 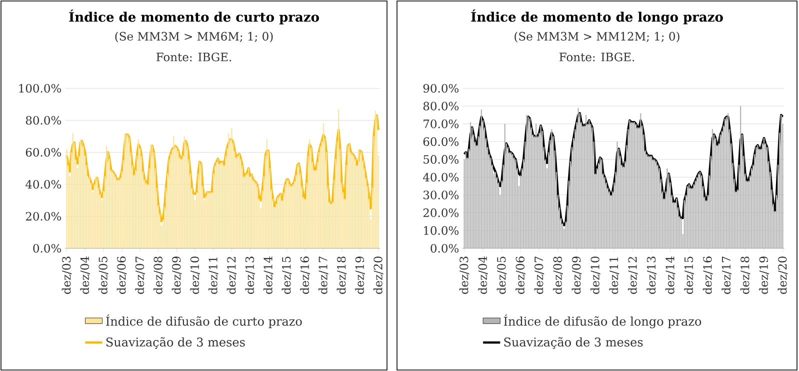 What do you see at coordinates (441, 88) in the screenshot?
I see `y-tick-label: 90.0%` at bounding box center [441, 88].